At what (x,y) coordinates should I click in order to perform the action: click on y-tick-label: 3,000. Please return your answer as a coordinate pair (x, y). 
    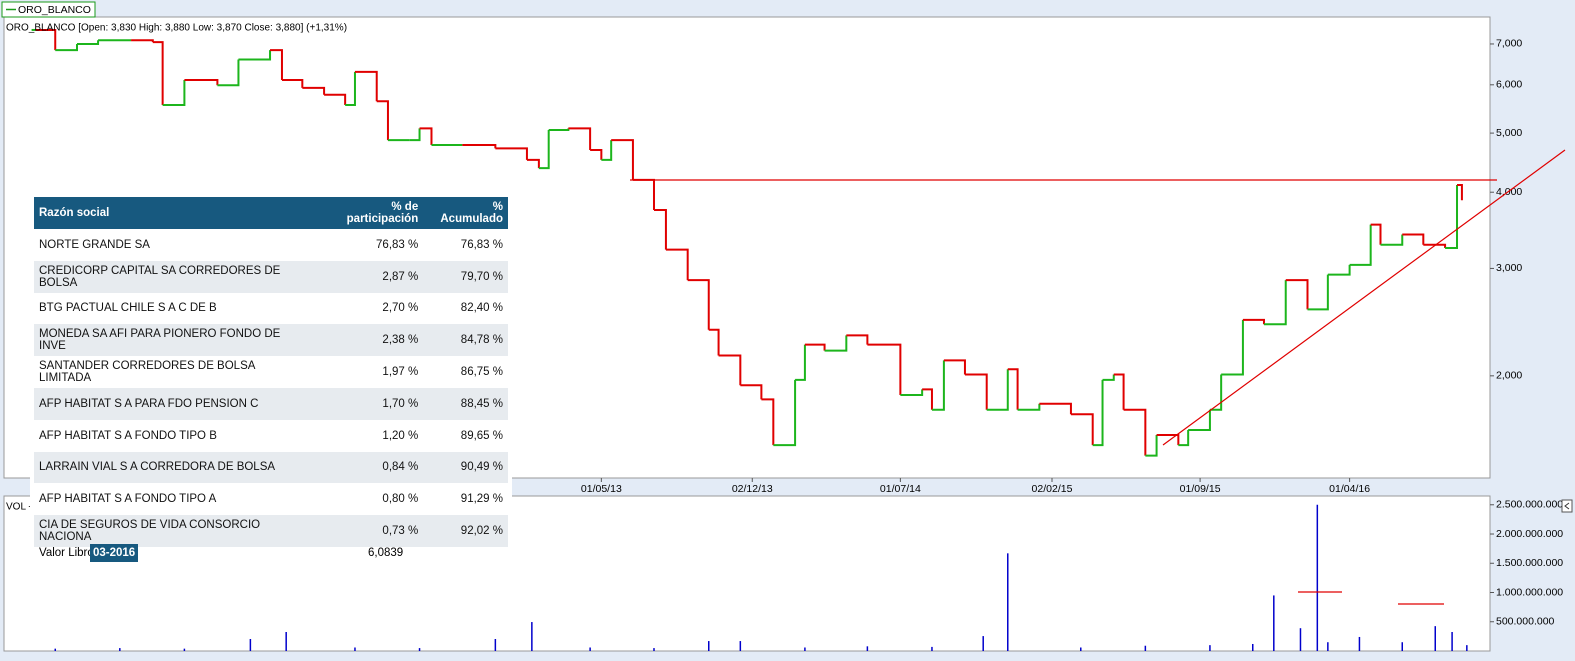
    Looking at the image, I should click on (1509, 268).